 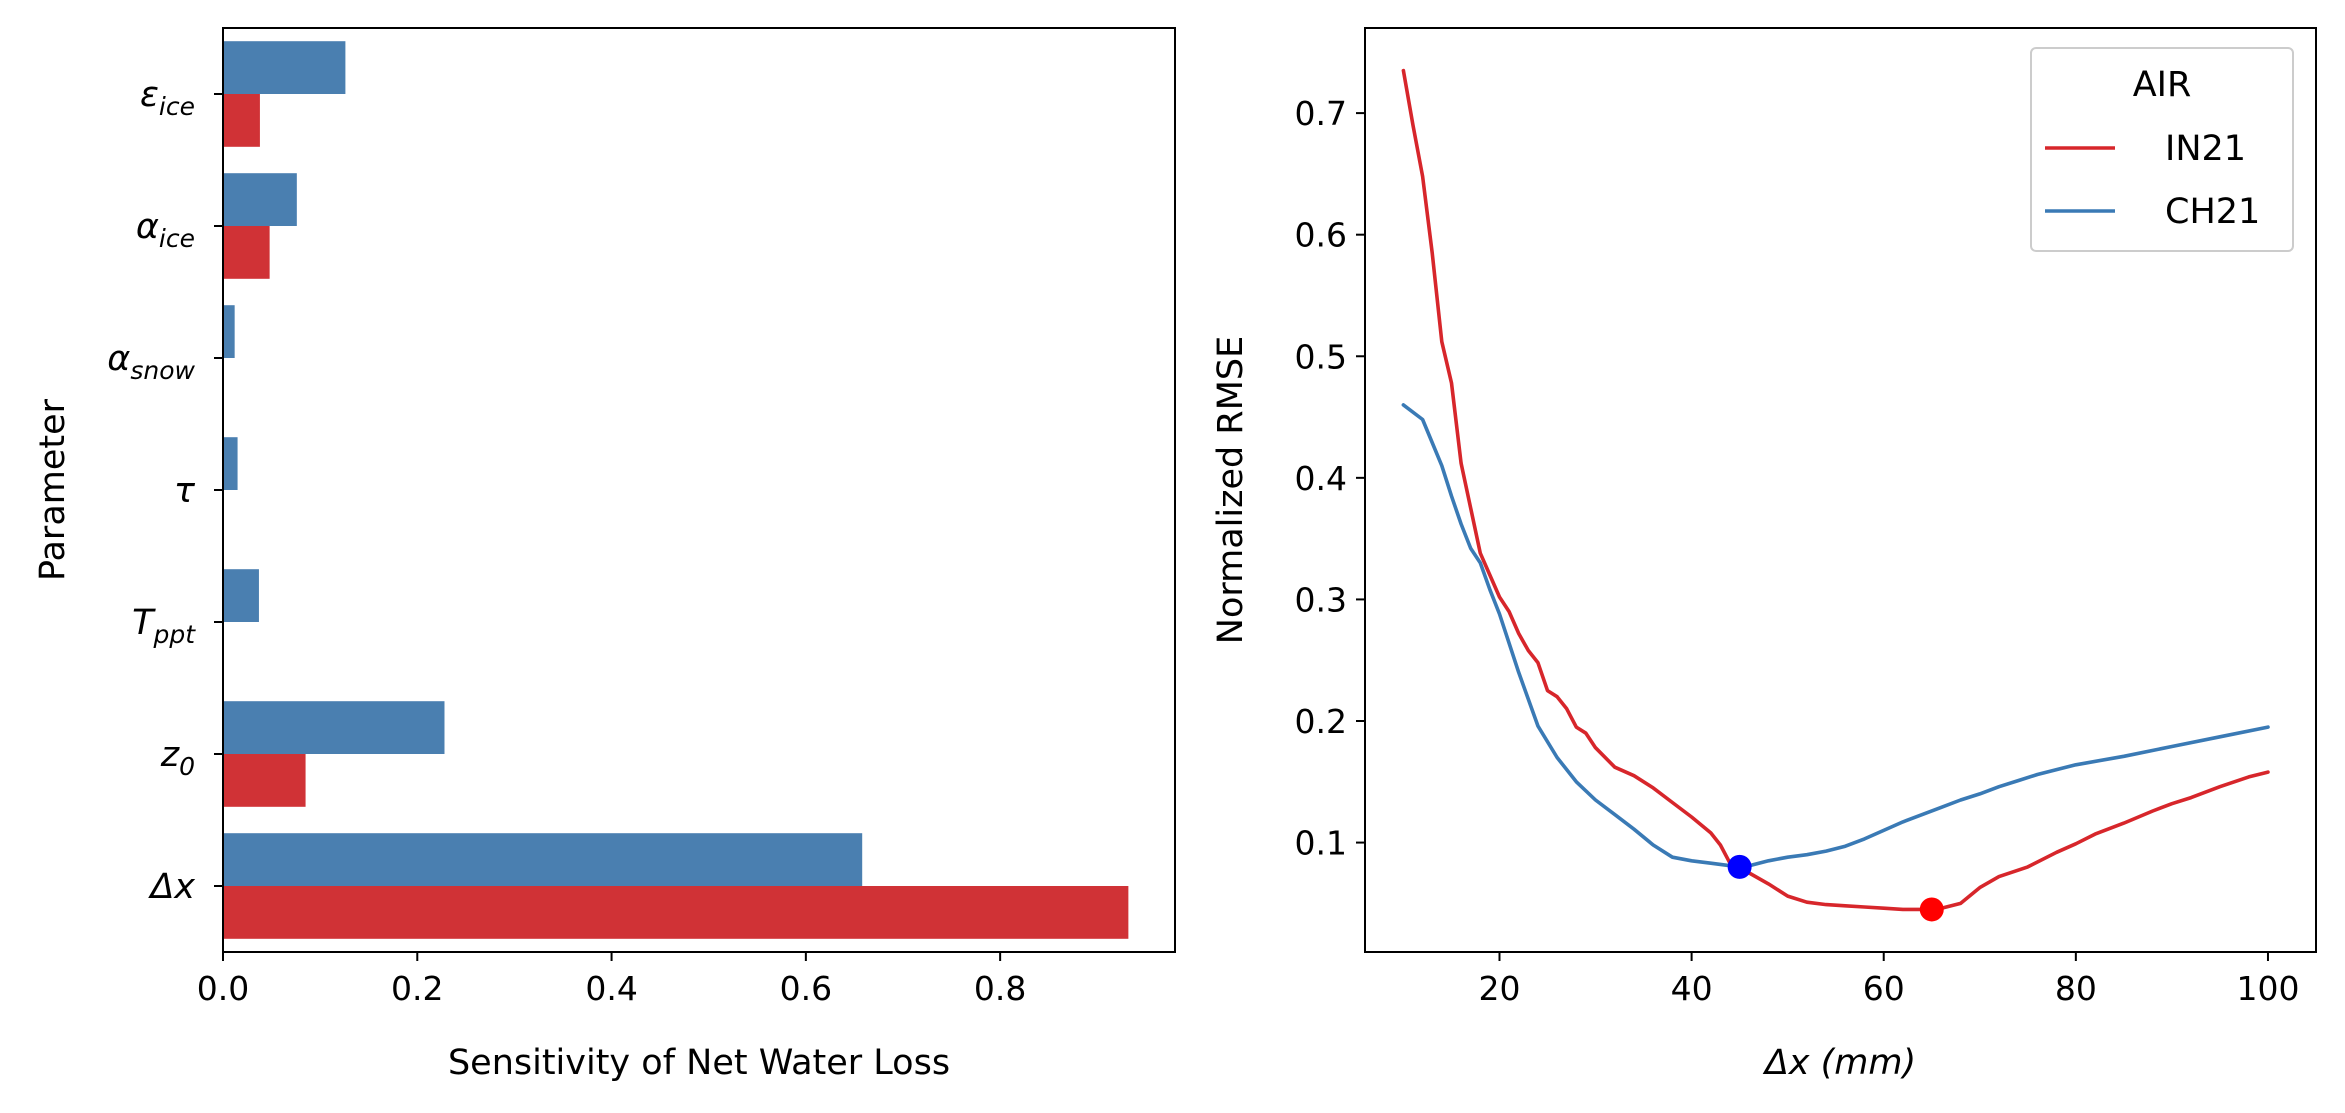 I want to click on legend-box, so click(x=2162, y=149).